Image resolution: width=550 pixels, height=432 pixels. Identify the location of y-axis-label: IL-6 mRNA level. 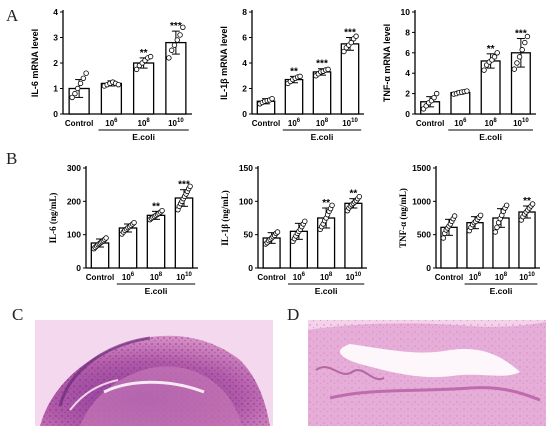
(35, 63).